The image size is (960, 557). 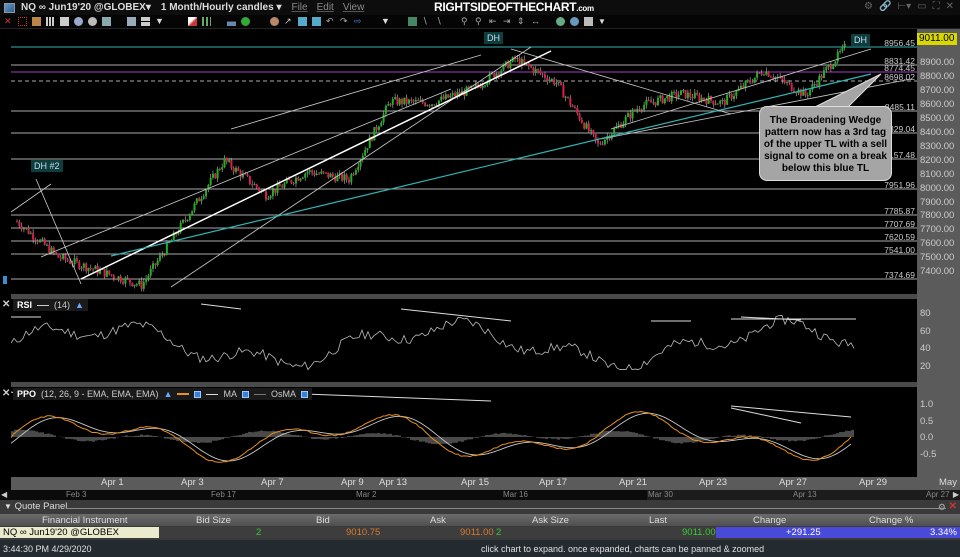 What do you see at coordinates (323, 520) in the screenshot?
I see `col-bid: Bid` at bounding box center [323, 520].